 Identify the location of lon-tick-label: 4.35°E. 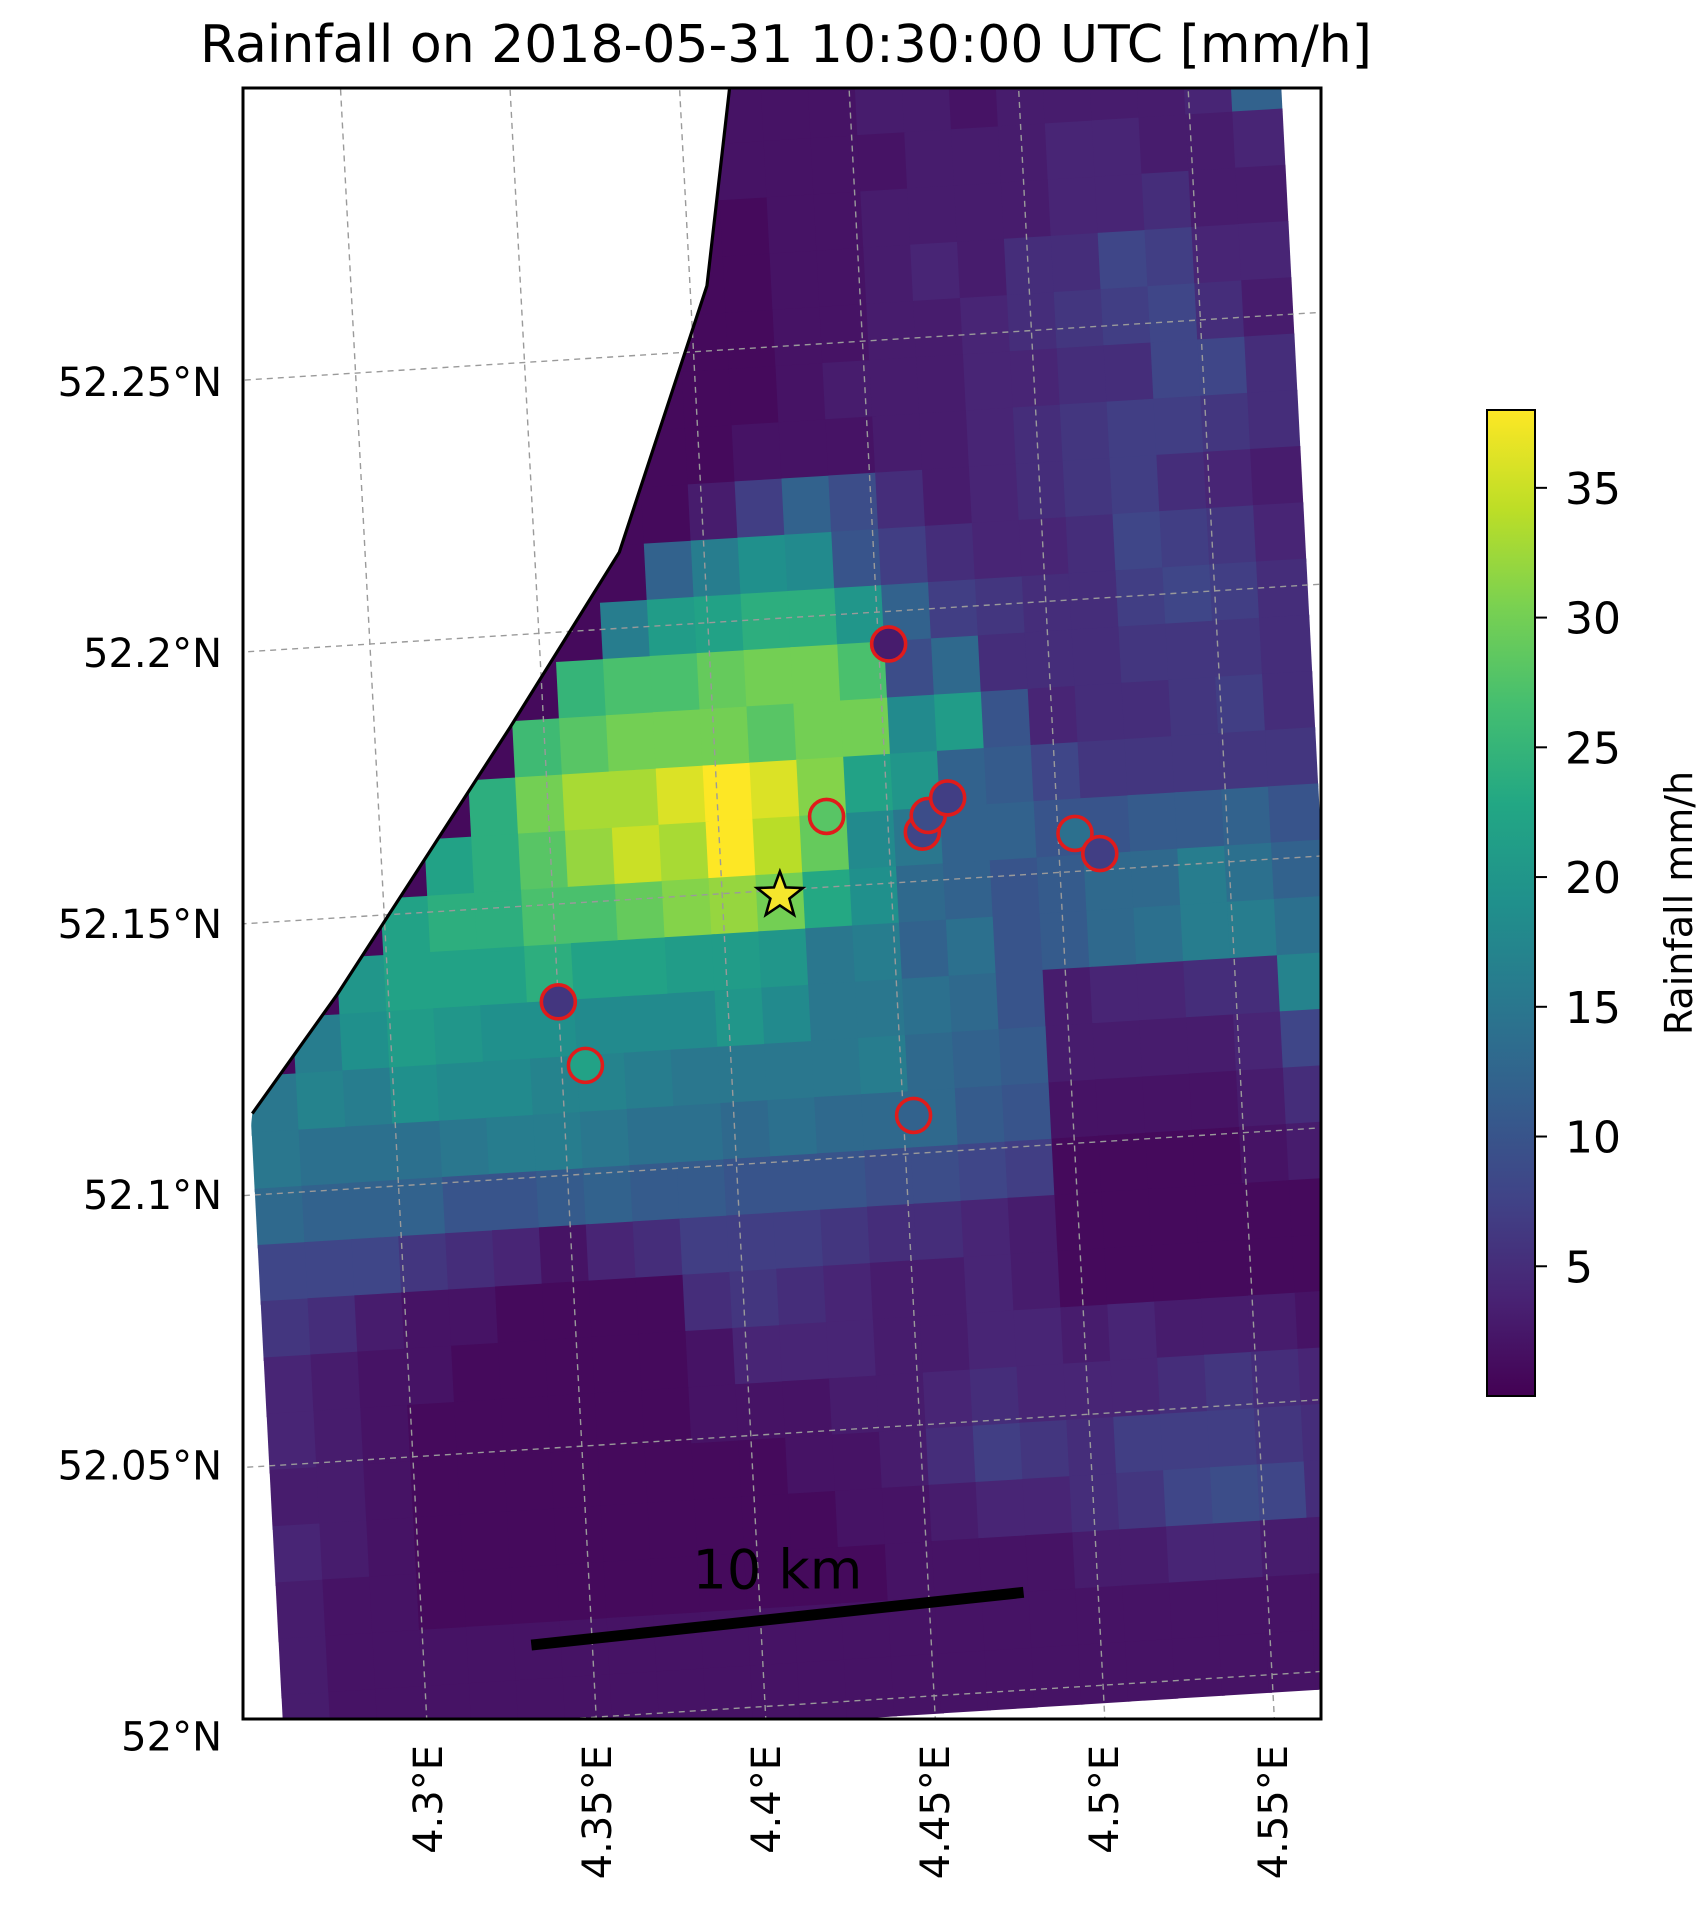
(598, 1812).